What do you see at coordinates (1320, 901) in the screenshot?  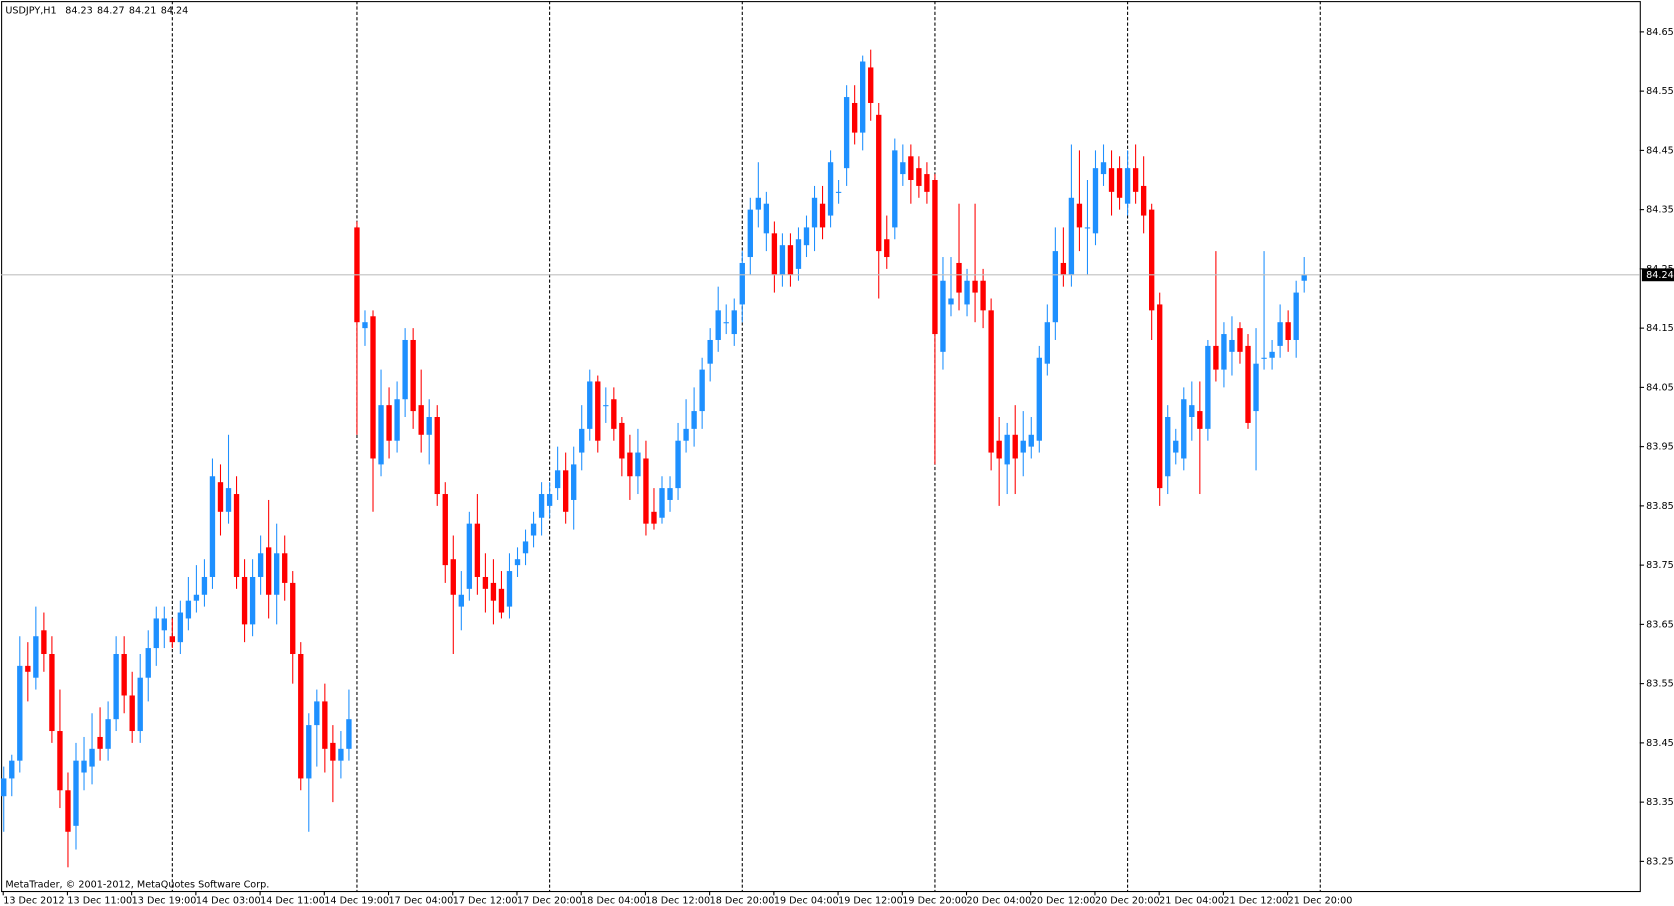 I see `x-tick-label: 21 Dec 20:00` at bounding box center [1320, 901].